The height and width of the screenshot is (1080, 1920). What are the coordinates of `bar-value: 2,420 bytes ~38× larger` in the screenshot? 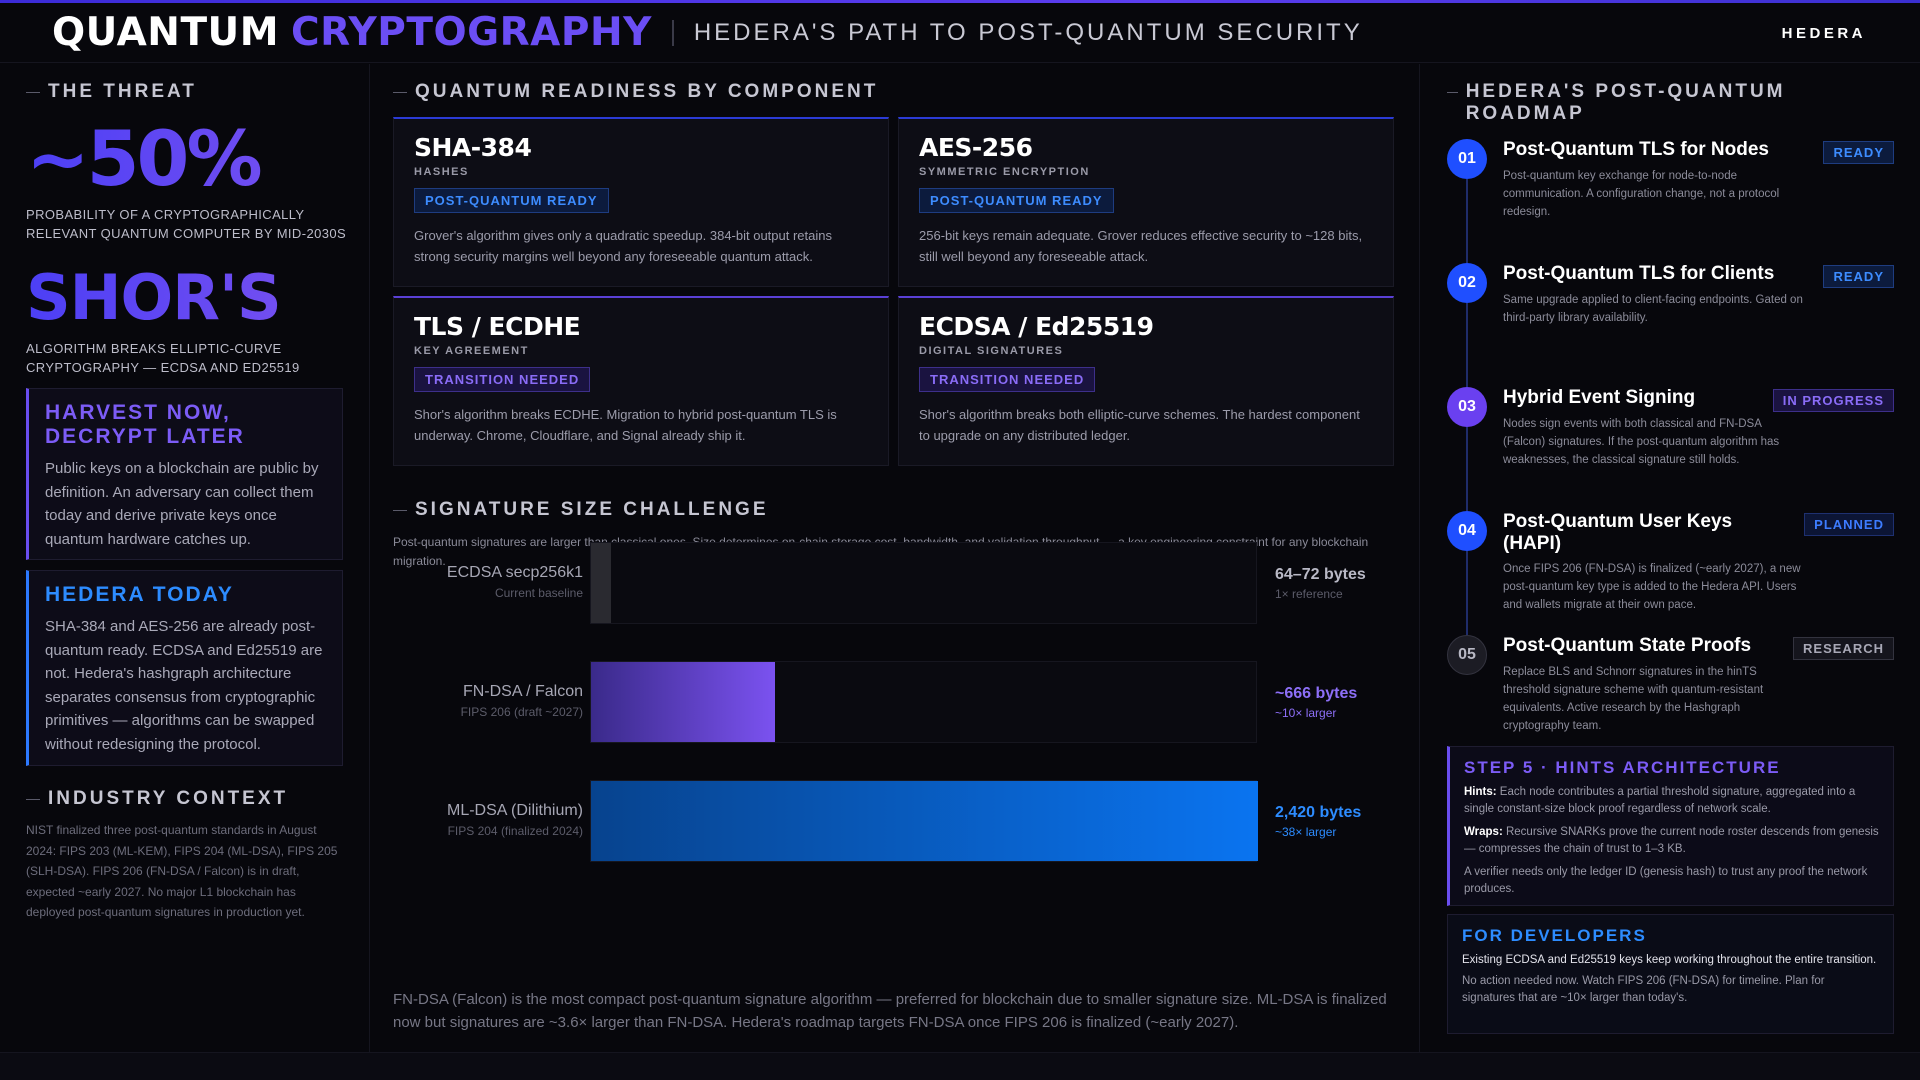 It's located at (1318, 821).